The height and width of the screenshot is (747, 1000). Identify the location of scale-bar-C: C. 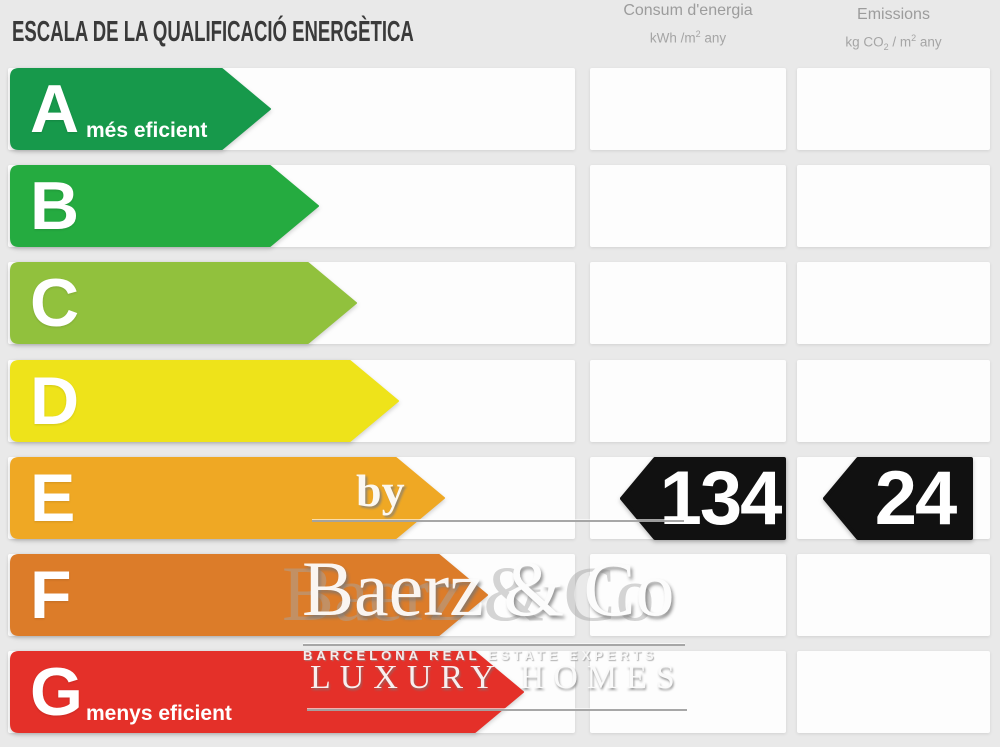
(184, 303).